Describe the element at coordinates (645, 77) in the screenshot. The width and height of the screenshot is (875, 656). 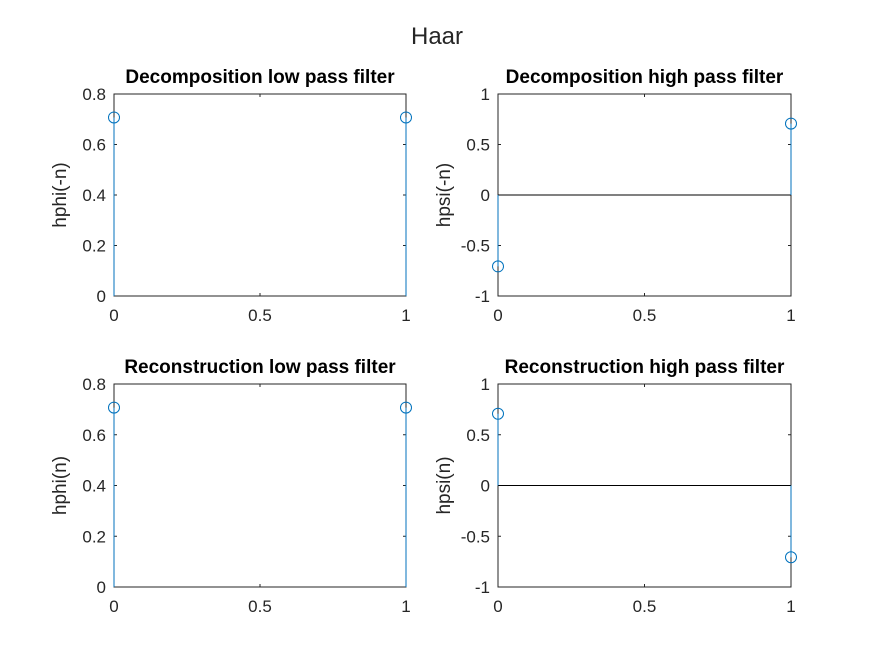
I see `subplot-title: Decomposition high pass filter` at that location.